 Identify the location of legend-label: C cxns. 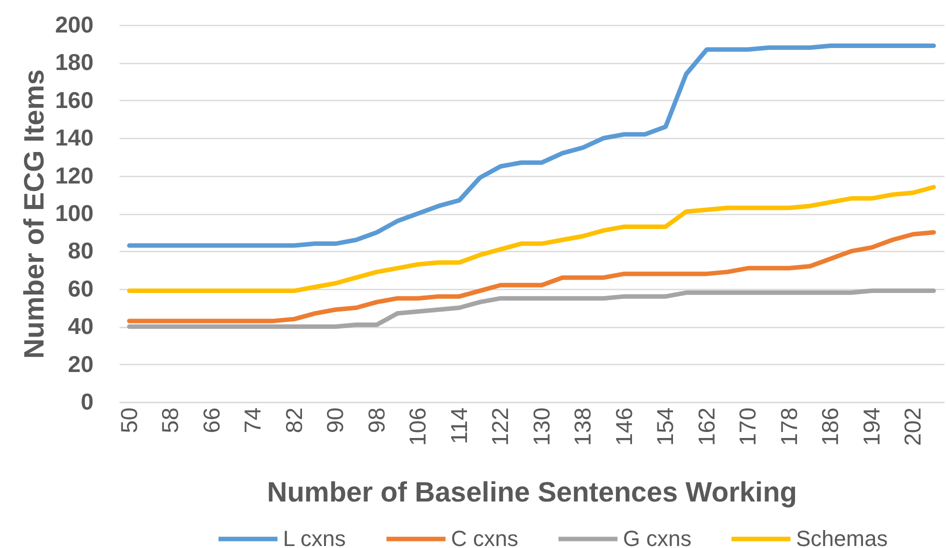
(484, 537).